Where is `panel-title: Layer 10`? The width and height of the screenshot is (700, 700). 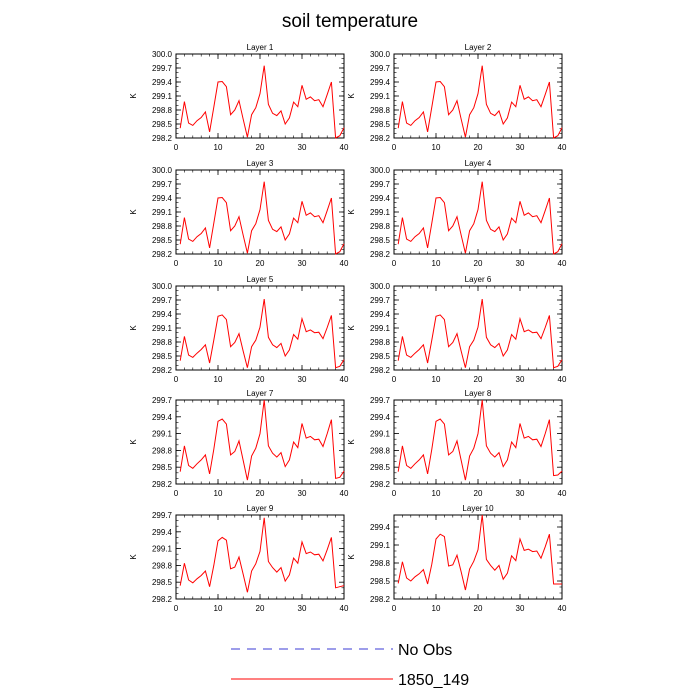
panel-title: Layer 10 is located at coordinates (478, 508).